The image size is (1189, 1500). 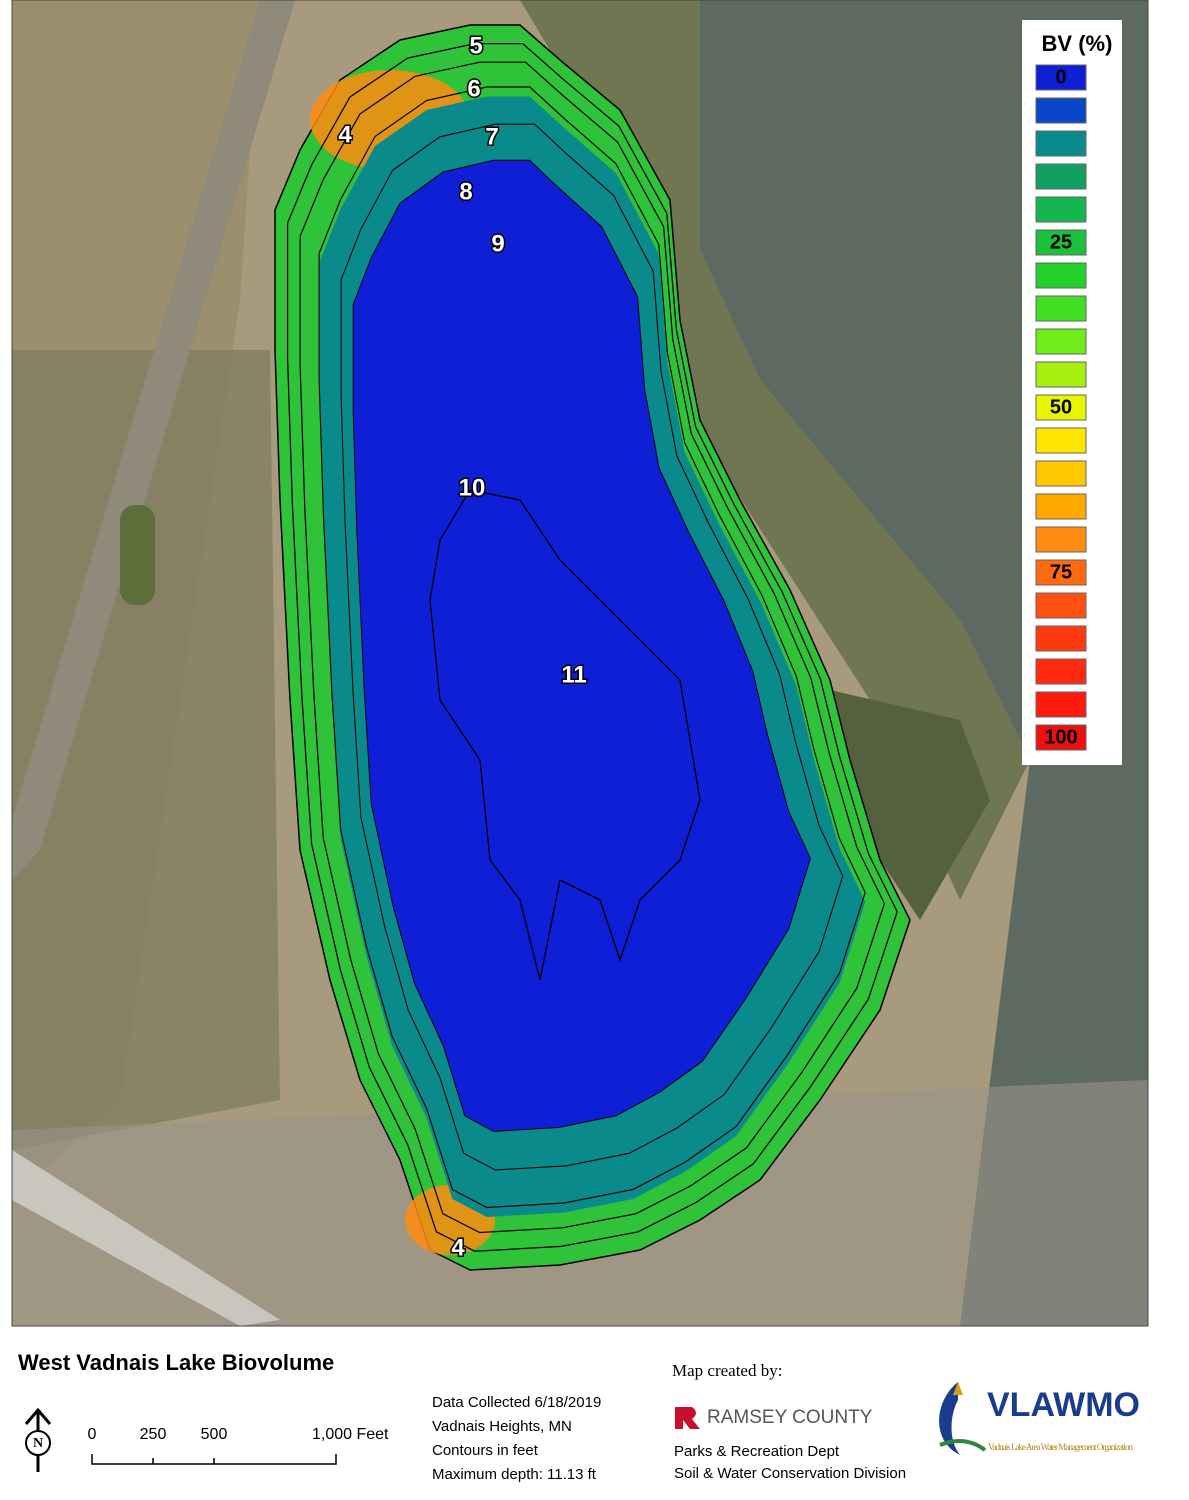 What do you see at coordinates (949, 1418) in the screenshot?
I see `vlawmo-drop` at bounding box center [949, 1418].